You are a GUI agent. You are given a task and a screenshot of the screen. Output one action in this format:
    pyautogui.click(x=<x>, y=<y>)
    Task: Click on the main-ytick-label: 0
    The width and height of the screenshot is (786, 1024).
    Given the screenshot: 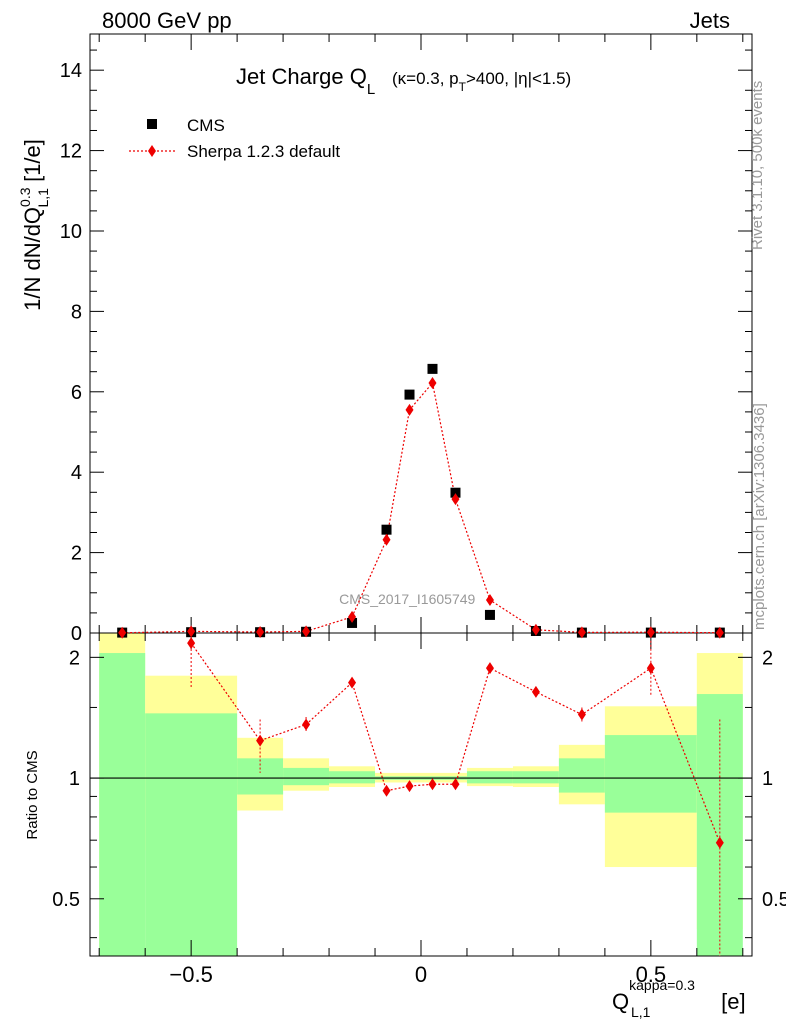 What is the action you would take?
    pyautogui.click(x=76, y=634)
    